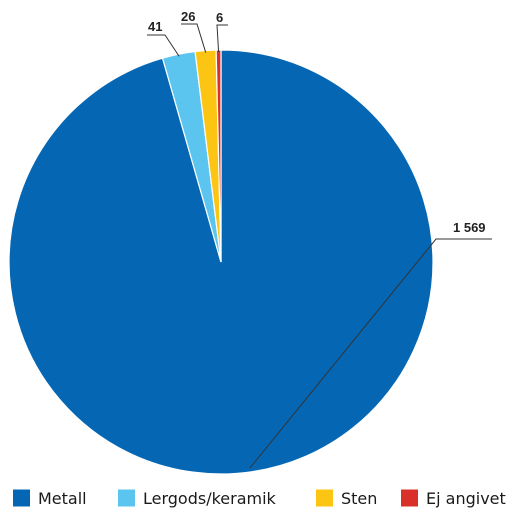  I want to click on legend: Metall Lergods/keramik Sten Ej angivet, so click(259, 498).